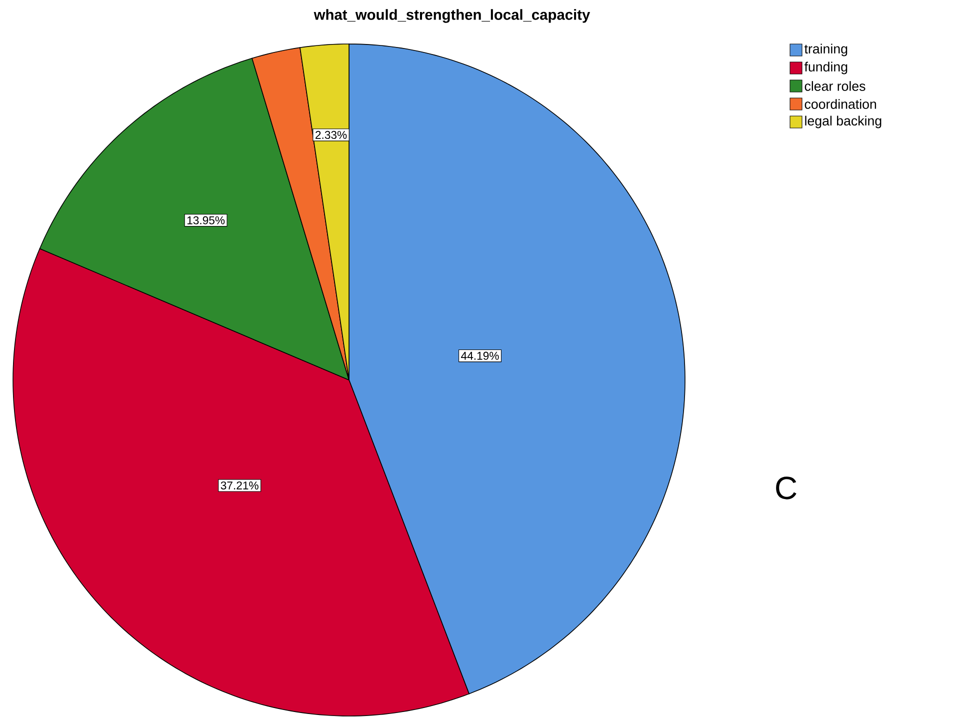  What do you see at coordinates (835, 86) in the screenshot?
I see `legend-label: clear roles` at bounding box center [835, 86].